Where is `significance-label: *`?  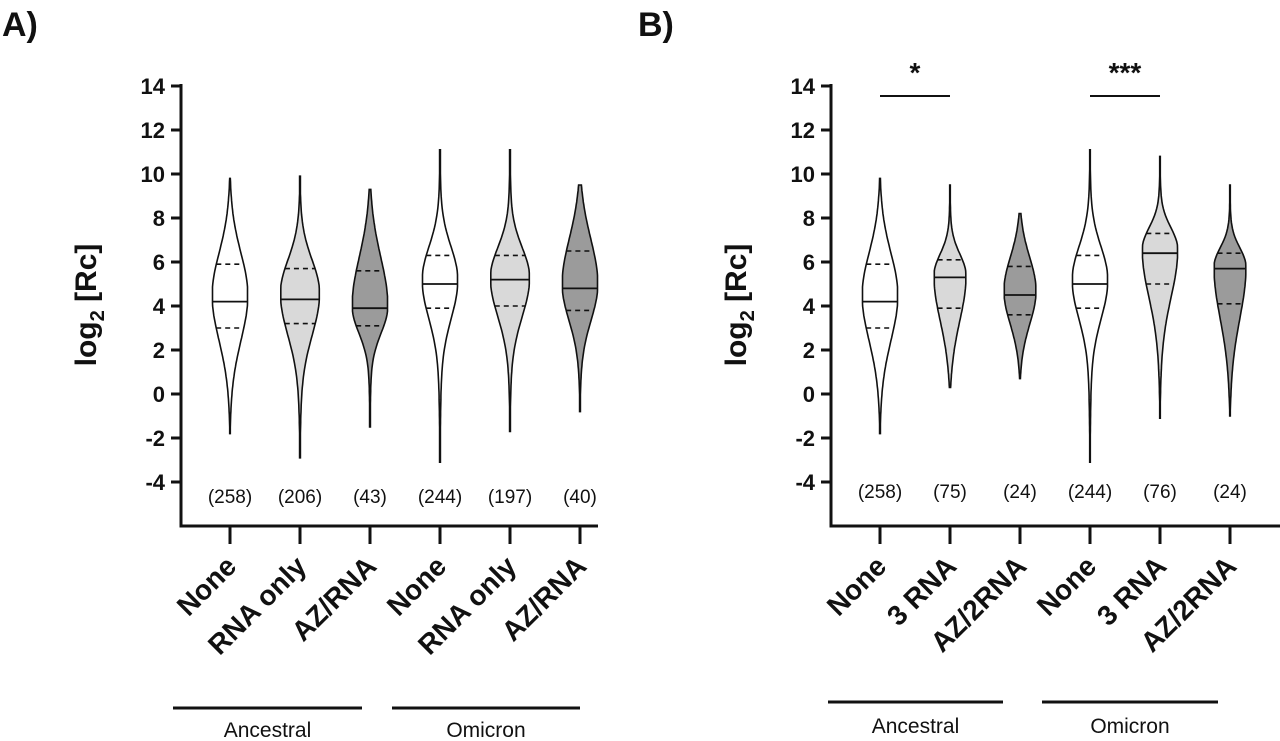
significance-label: * is located at coordinates (915, 72).